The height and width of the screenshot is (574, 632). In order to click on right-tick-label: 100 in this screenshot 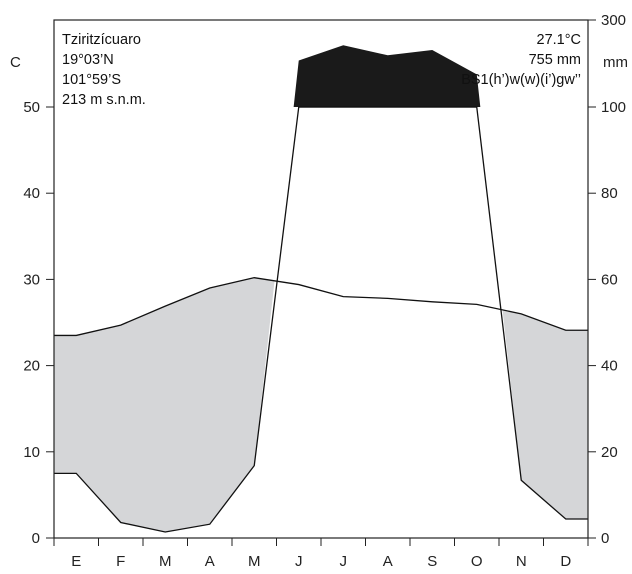, I will do `click(613, 107)`.